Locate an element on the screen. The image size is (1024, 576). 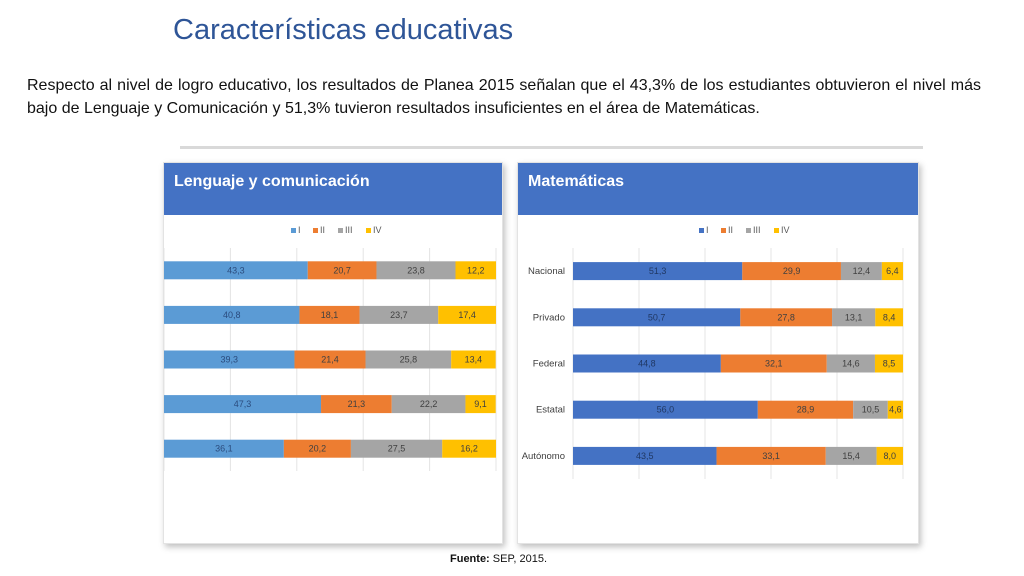
data-label: 27,5 is located at coordinates (397, 449).